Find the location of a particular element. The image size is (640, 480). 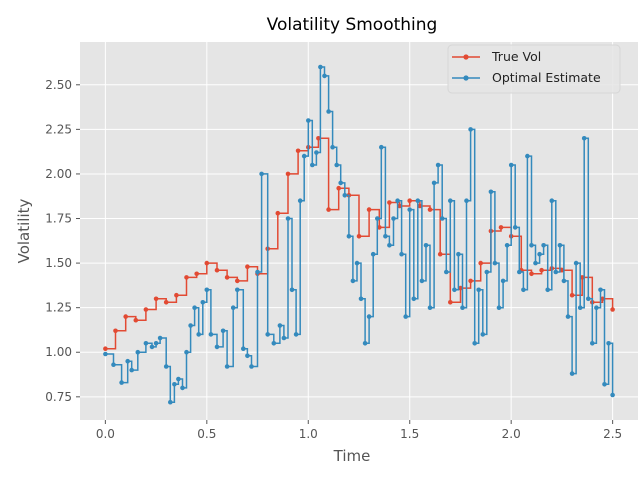

y-tick-label: 1.00 is located at coordinates (58, 352).